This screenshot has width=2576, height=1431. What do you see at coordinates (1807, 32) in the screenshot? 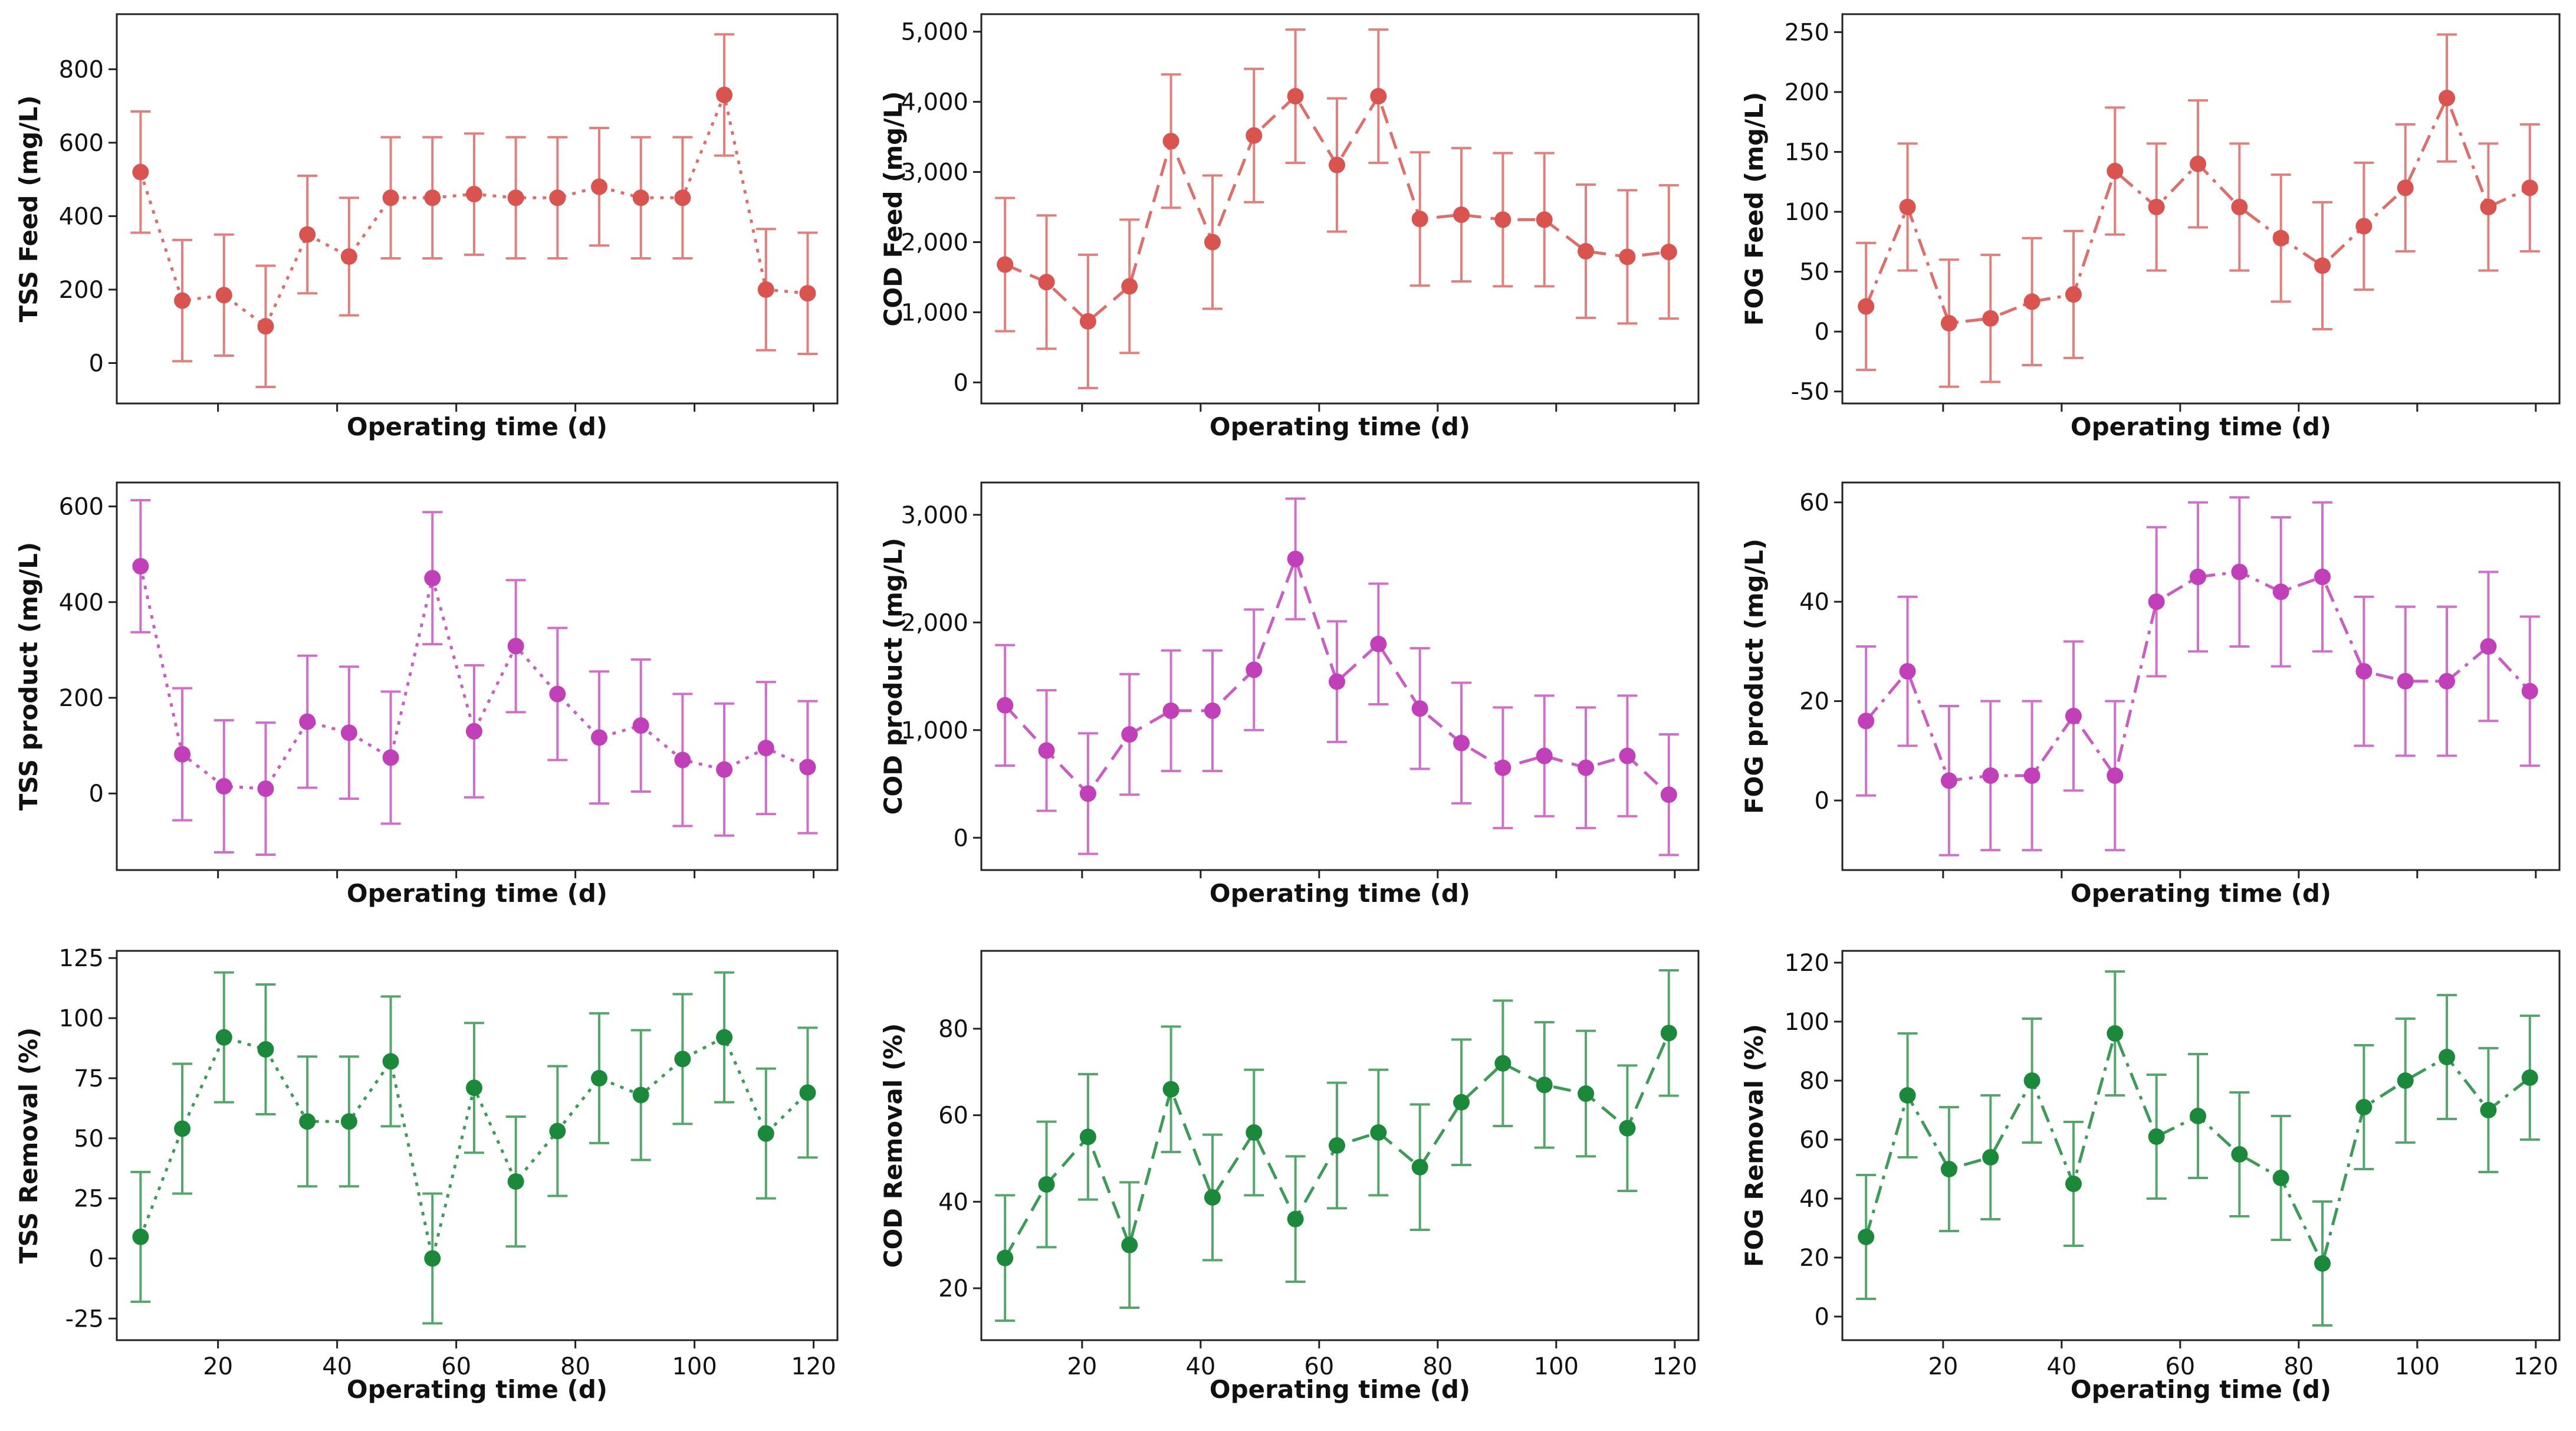
I see `y-tick-label: 250` at bounding box center [1807, 32].